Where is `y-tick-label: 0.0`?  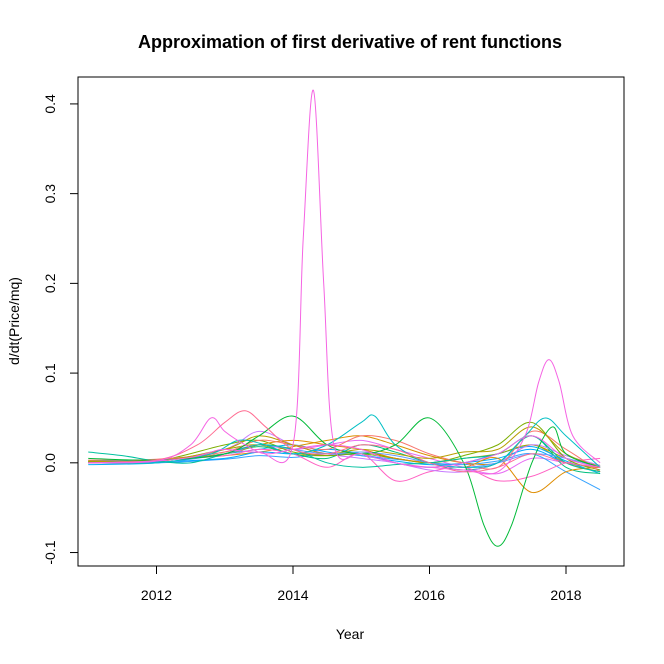
y-tick-label: 0.0 is located at coordinates (50, 463).